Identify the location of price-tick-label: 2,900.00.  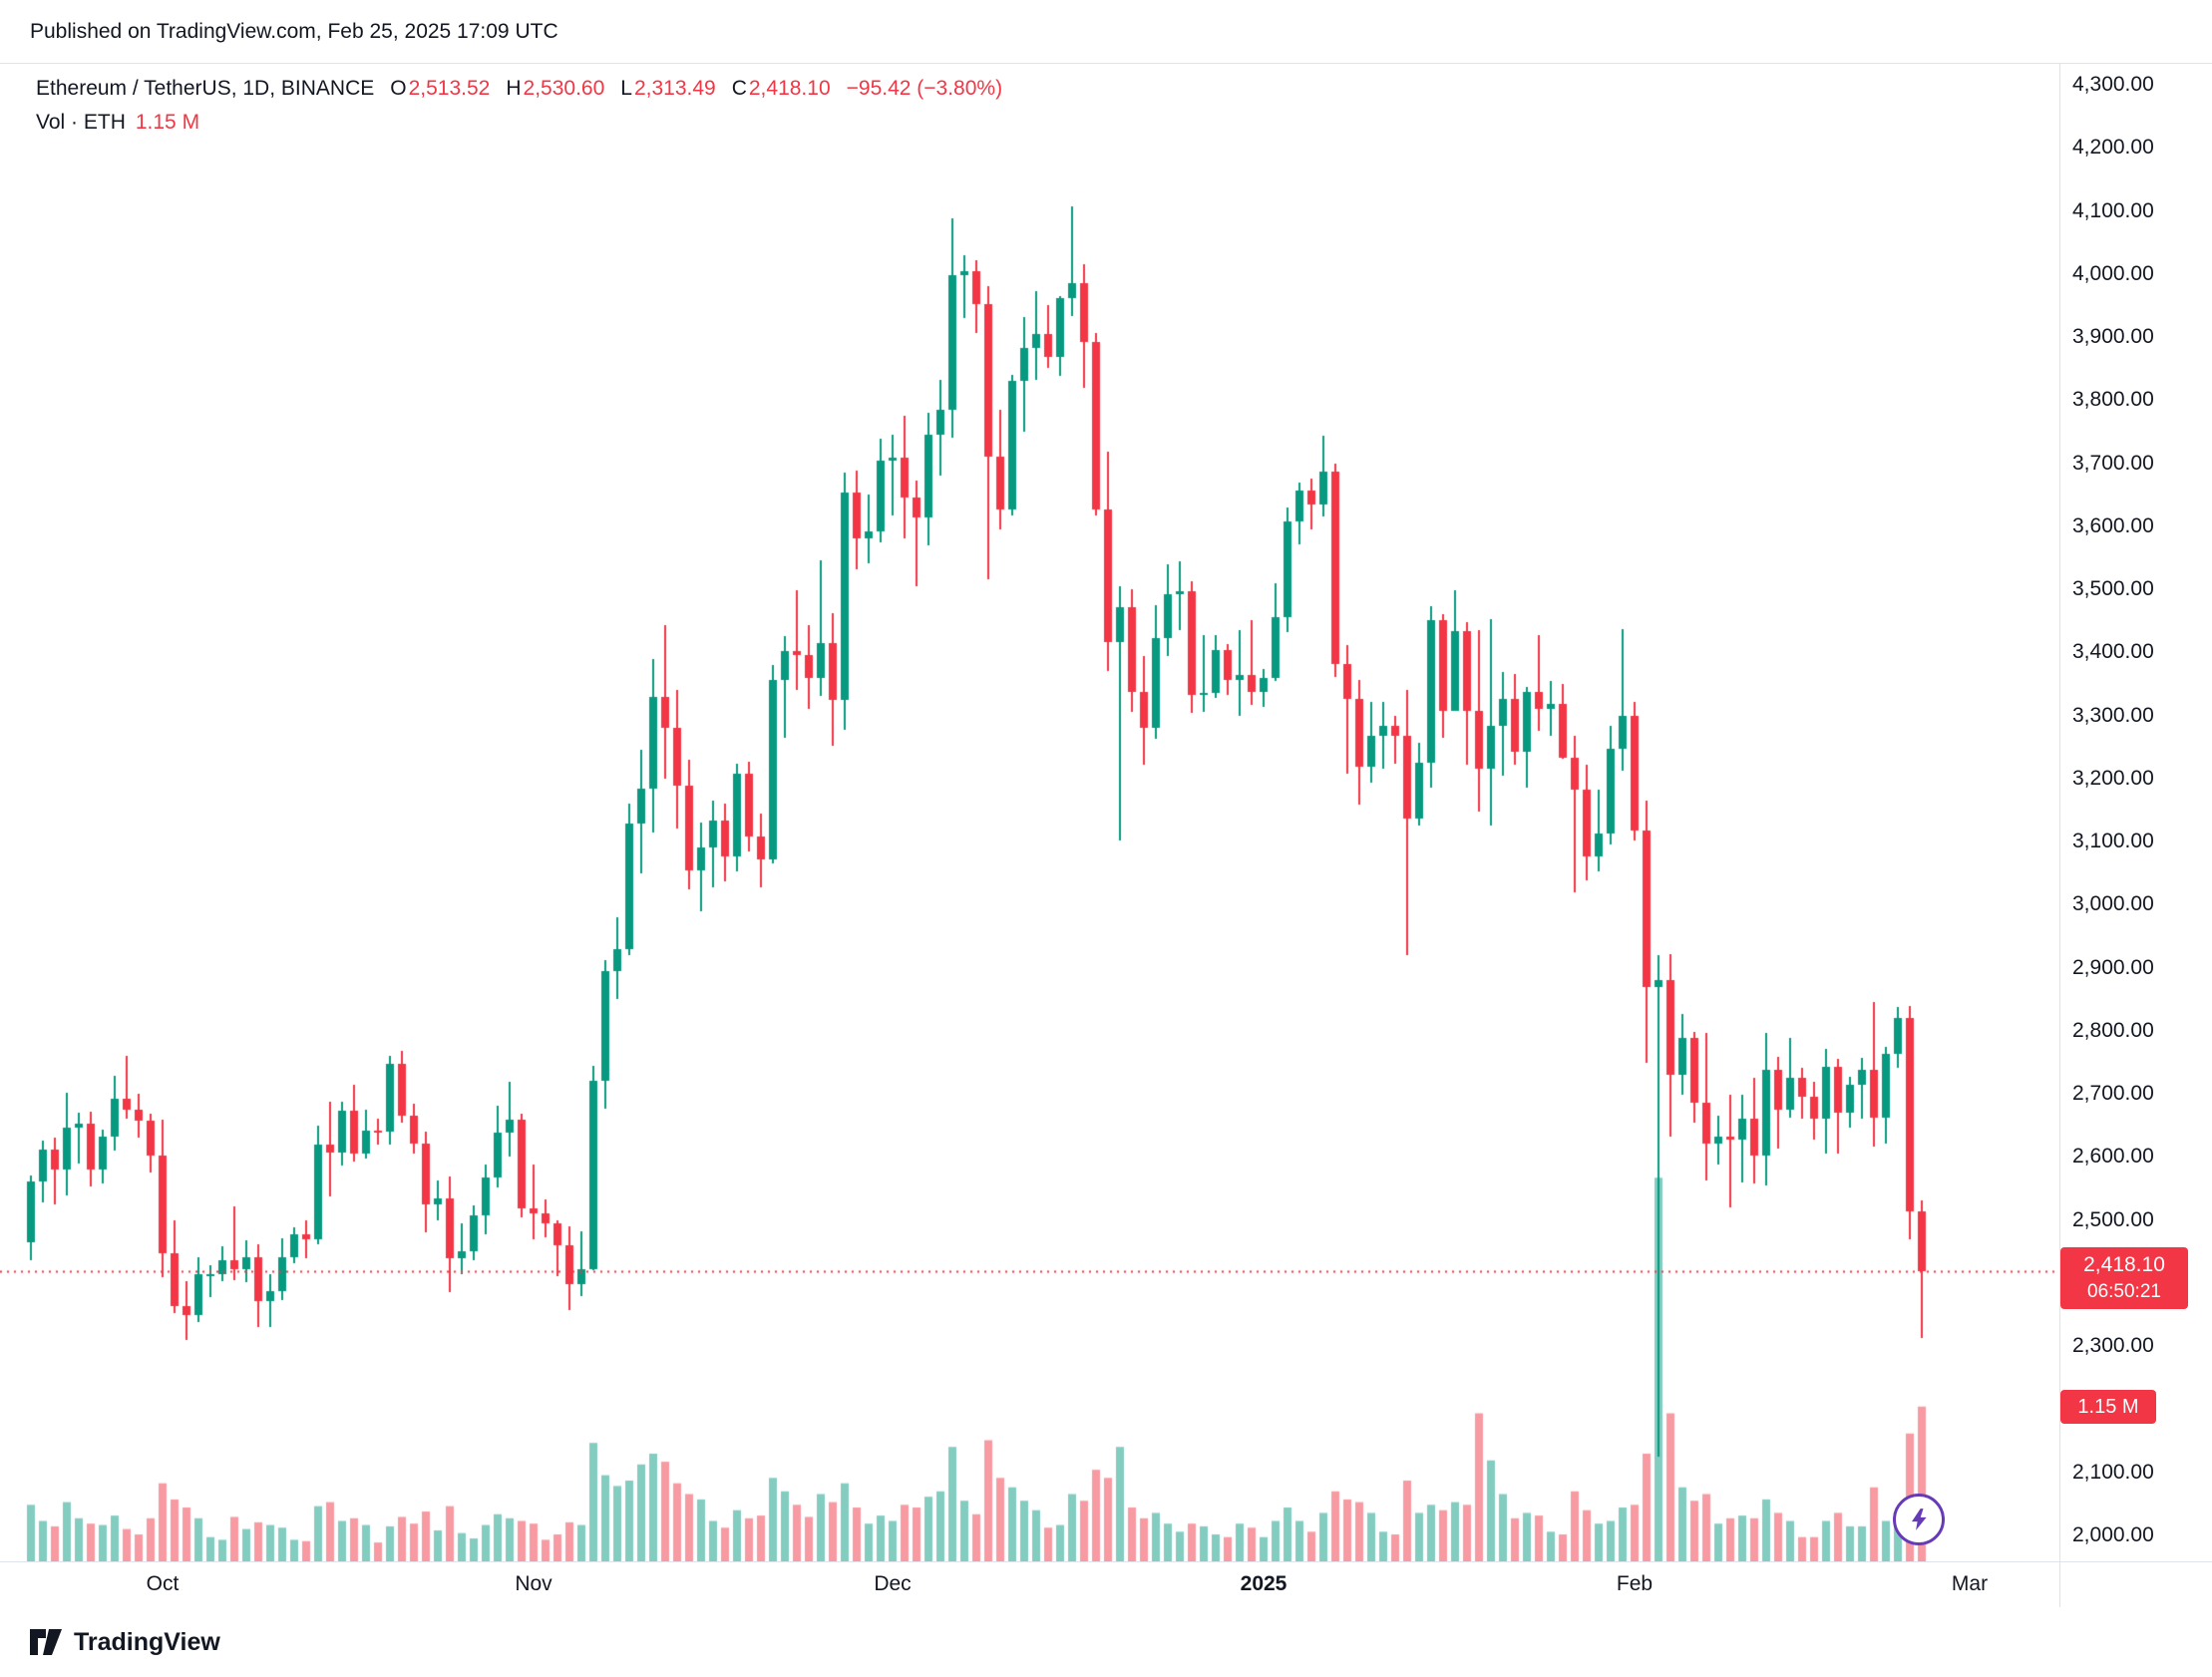
(2113, 967).